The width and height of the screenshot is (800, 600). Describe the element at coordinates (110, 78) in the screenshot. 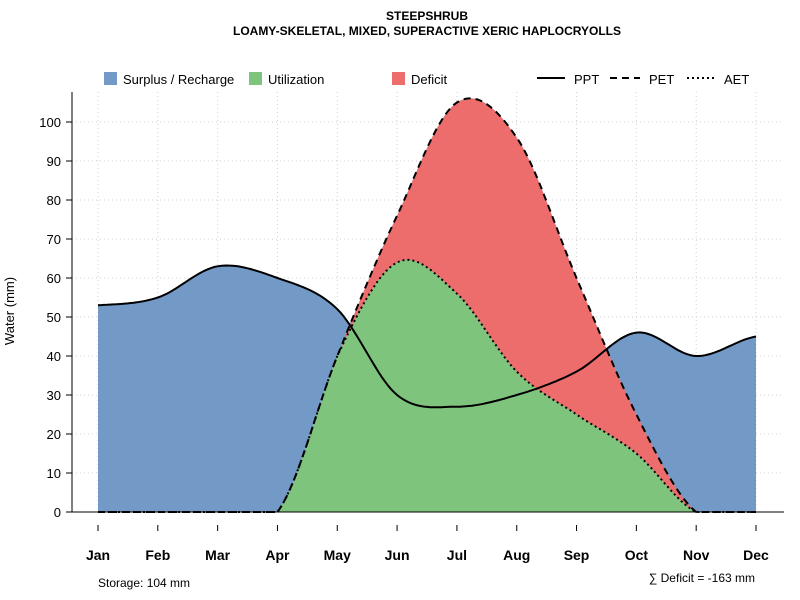

I see `legend-swatch-surplus` at that location.